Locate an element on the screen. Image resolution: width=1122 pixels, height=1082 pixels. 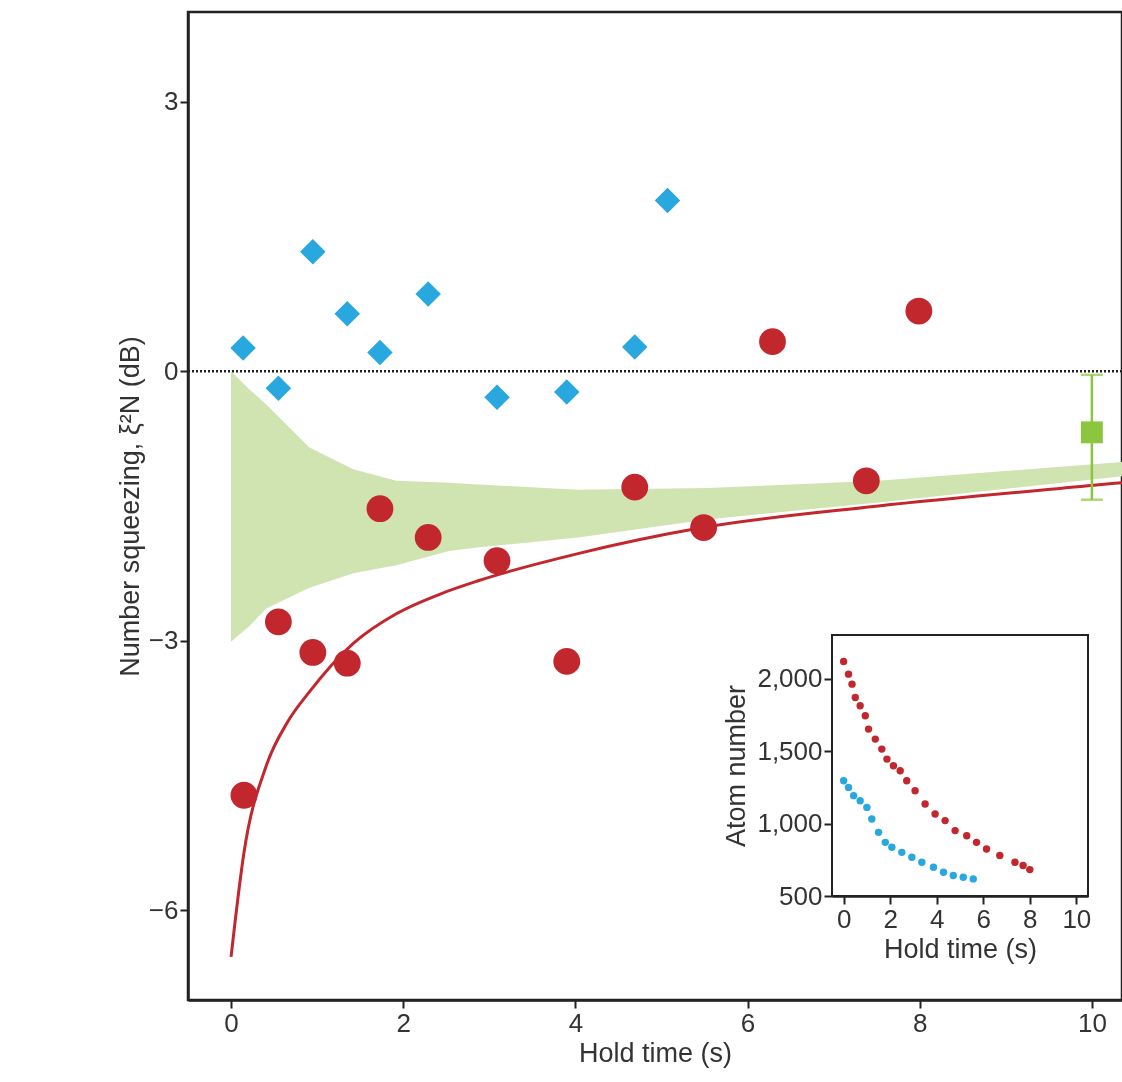
y-tick-label: 500 is located at coordinates (801, 895).